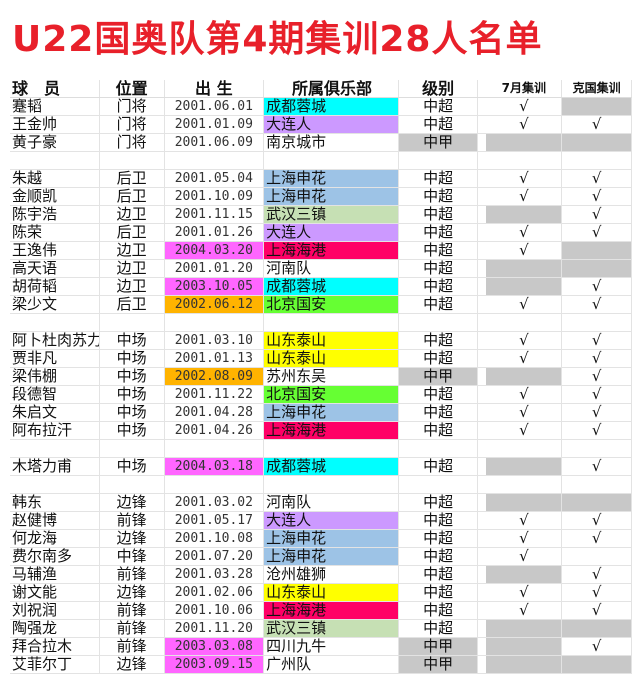 Image resolution: width=640 pixels, height=683 pixels. What do you see at coordinates (321, 539) in the screenshot?
I see `table-row: 何龙海 边锋 2001.10.08 上海申花 中超 √ √` at bounding box center [321, 539].